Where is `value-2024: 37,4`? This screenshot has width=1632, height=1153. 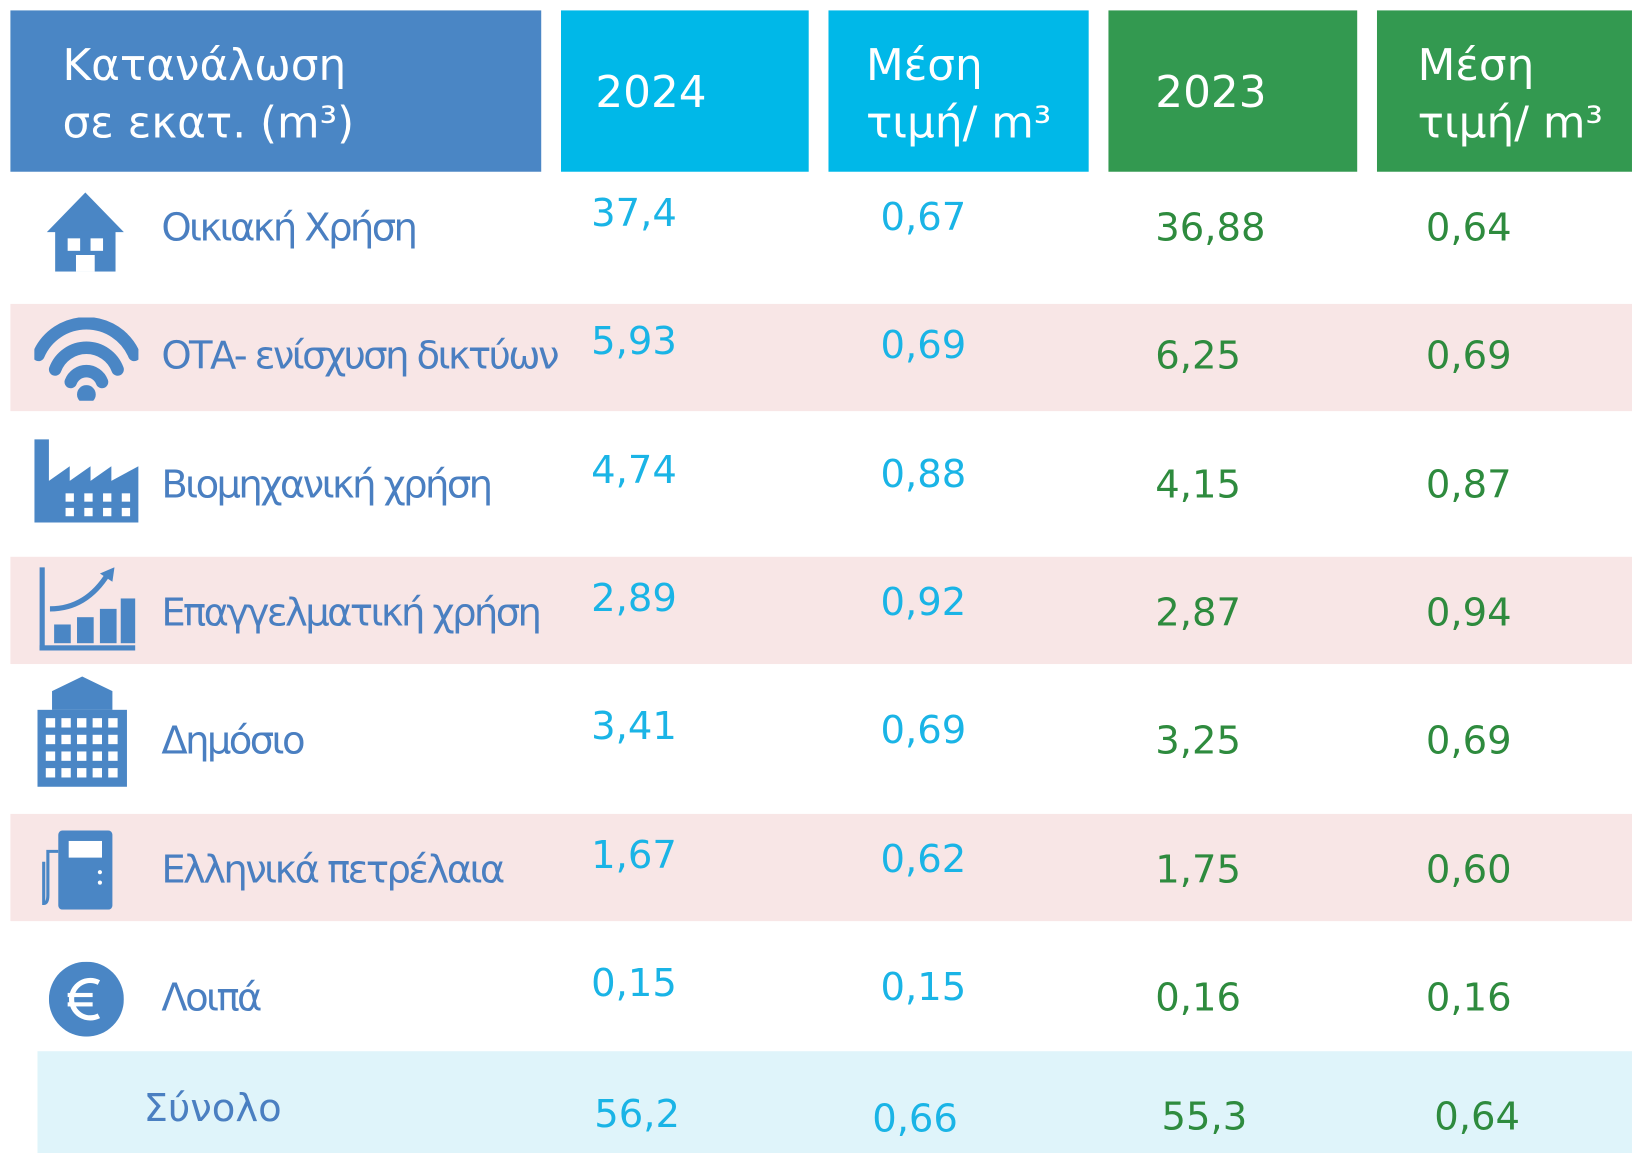 value-2024: 37,4 is located at coordinates (634, 213).